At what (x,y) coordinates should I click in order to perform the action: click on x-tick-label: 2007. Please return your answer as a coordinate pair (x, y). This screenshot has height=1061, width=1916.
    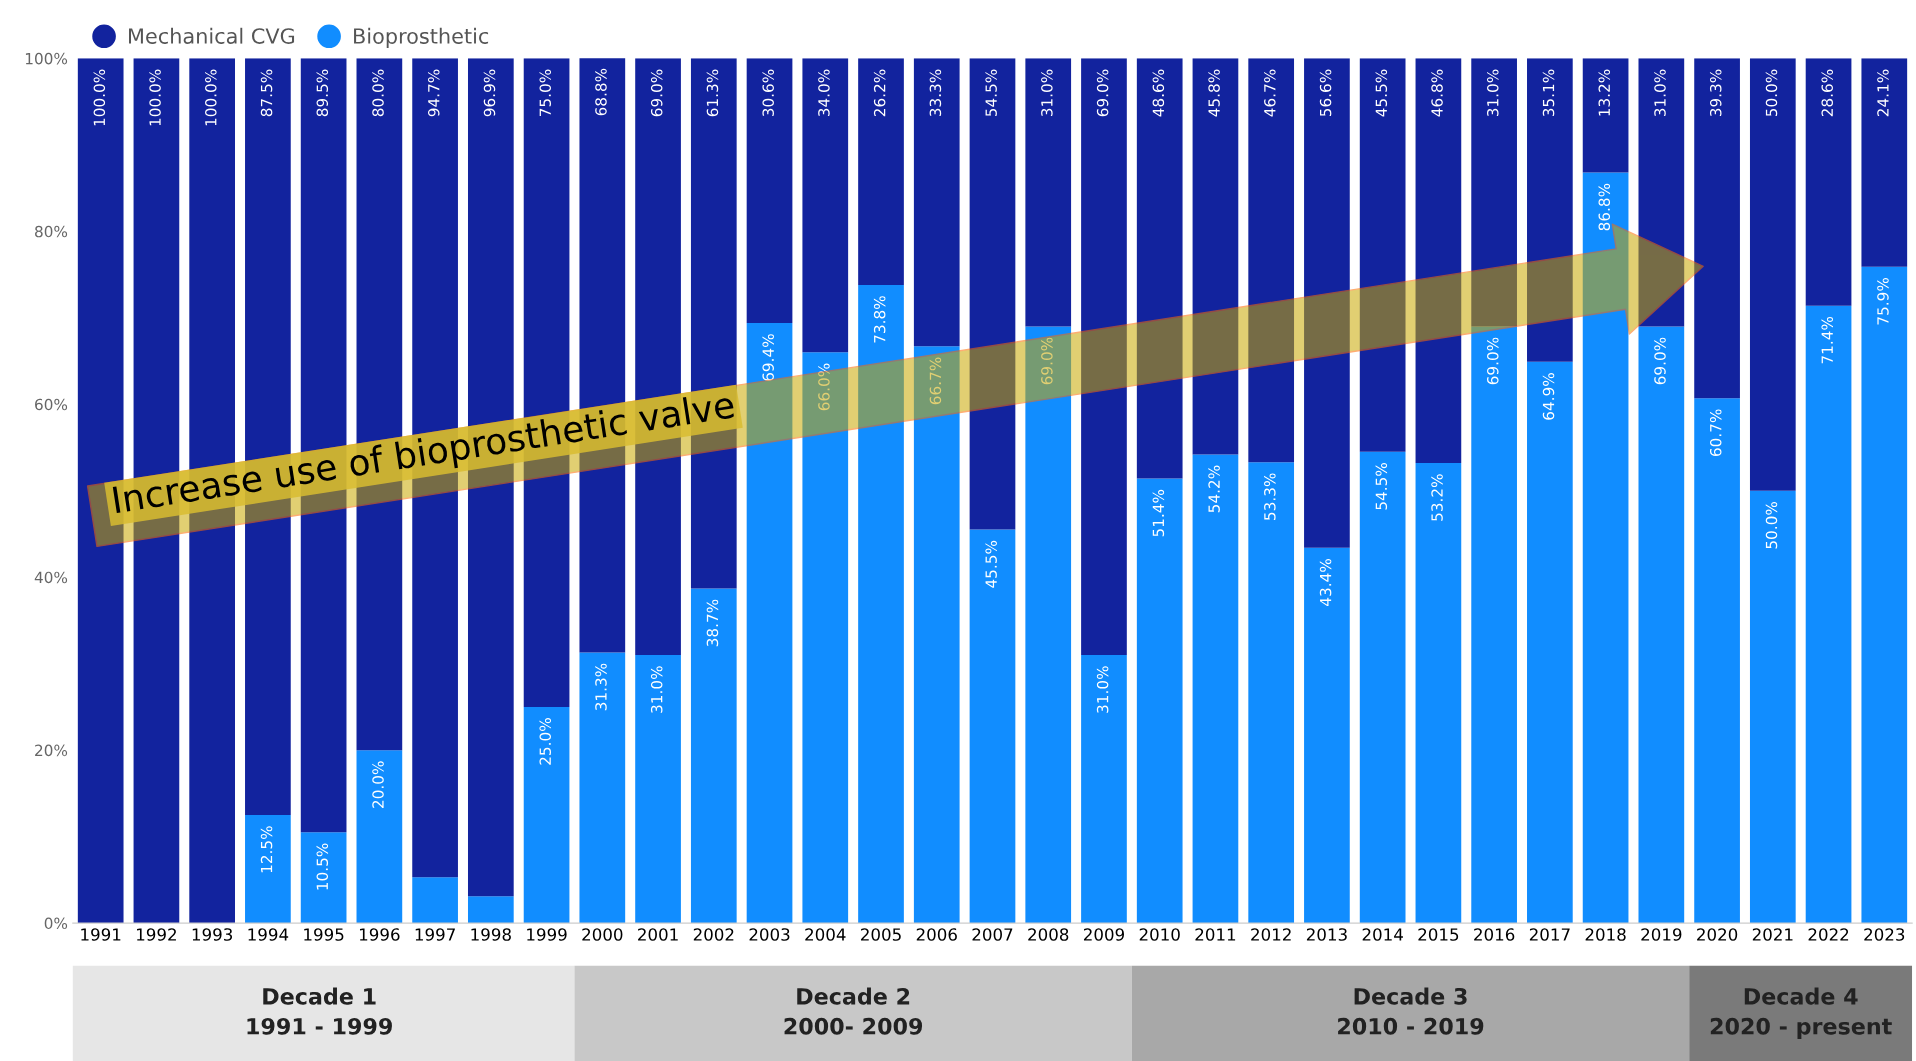
    Looking at the image, I should click on (992, 934).